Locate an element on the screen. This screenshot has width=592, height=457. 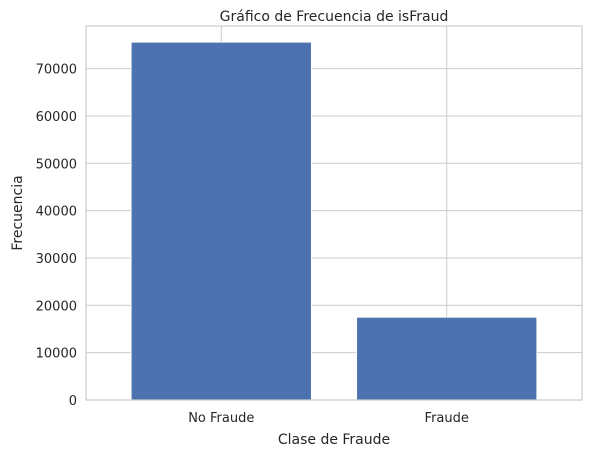
y-tick-label: 60000 is located at coordinates (56, 117).